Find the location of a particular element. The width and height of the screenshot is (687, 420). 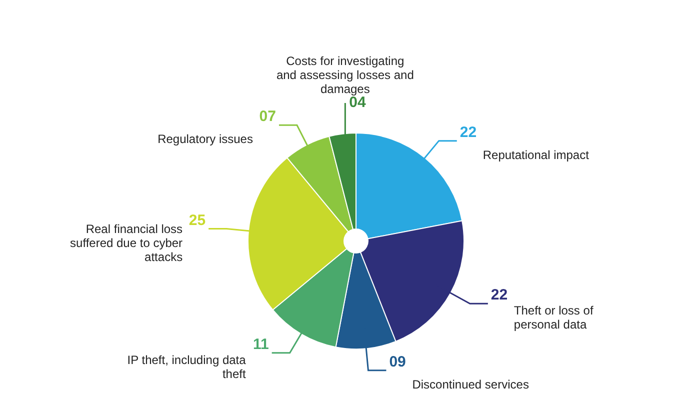

data-label: 11 is located at coordinates (260, 344).